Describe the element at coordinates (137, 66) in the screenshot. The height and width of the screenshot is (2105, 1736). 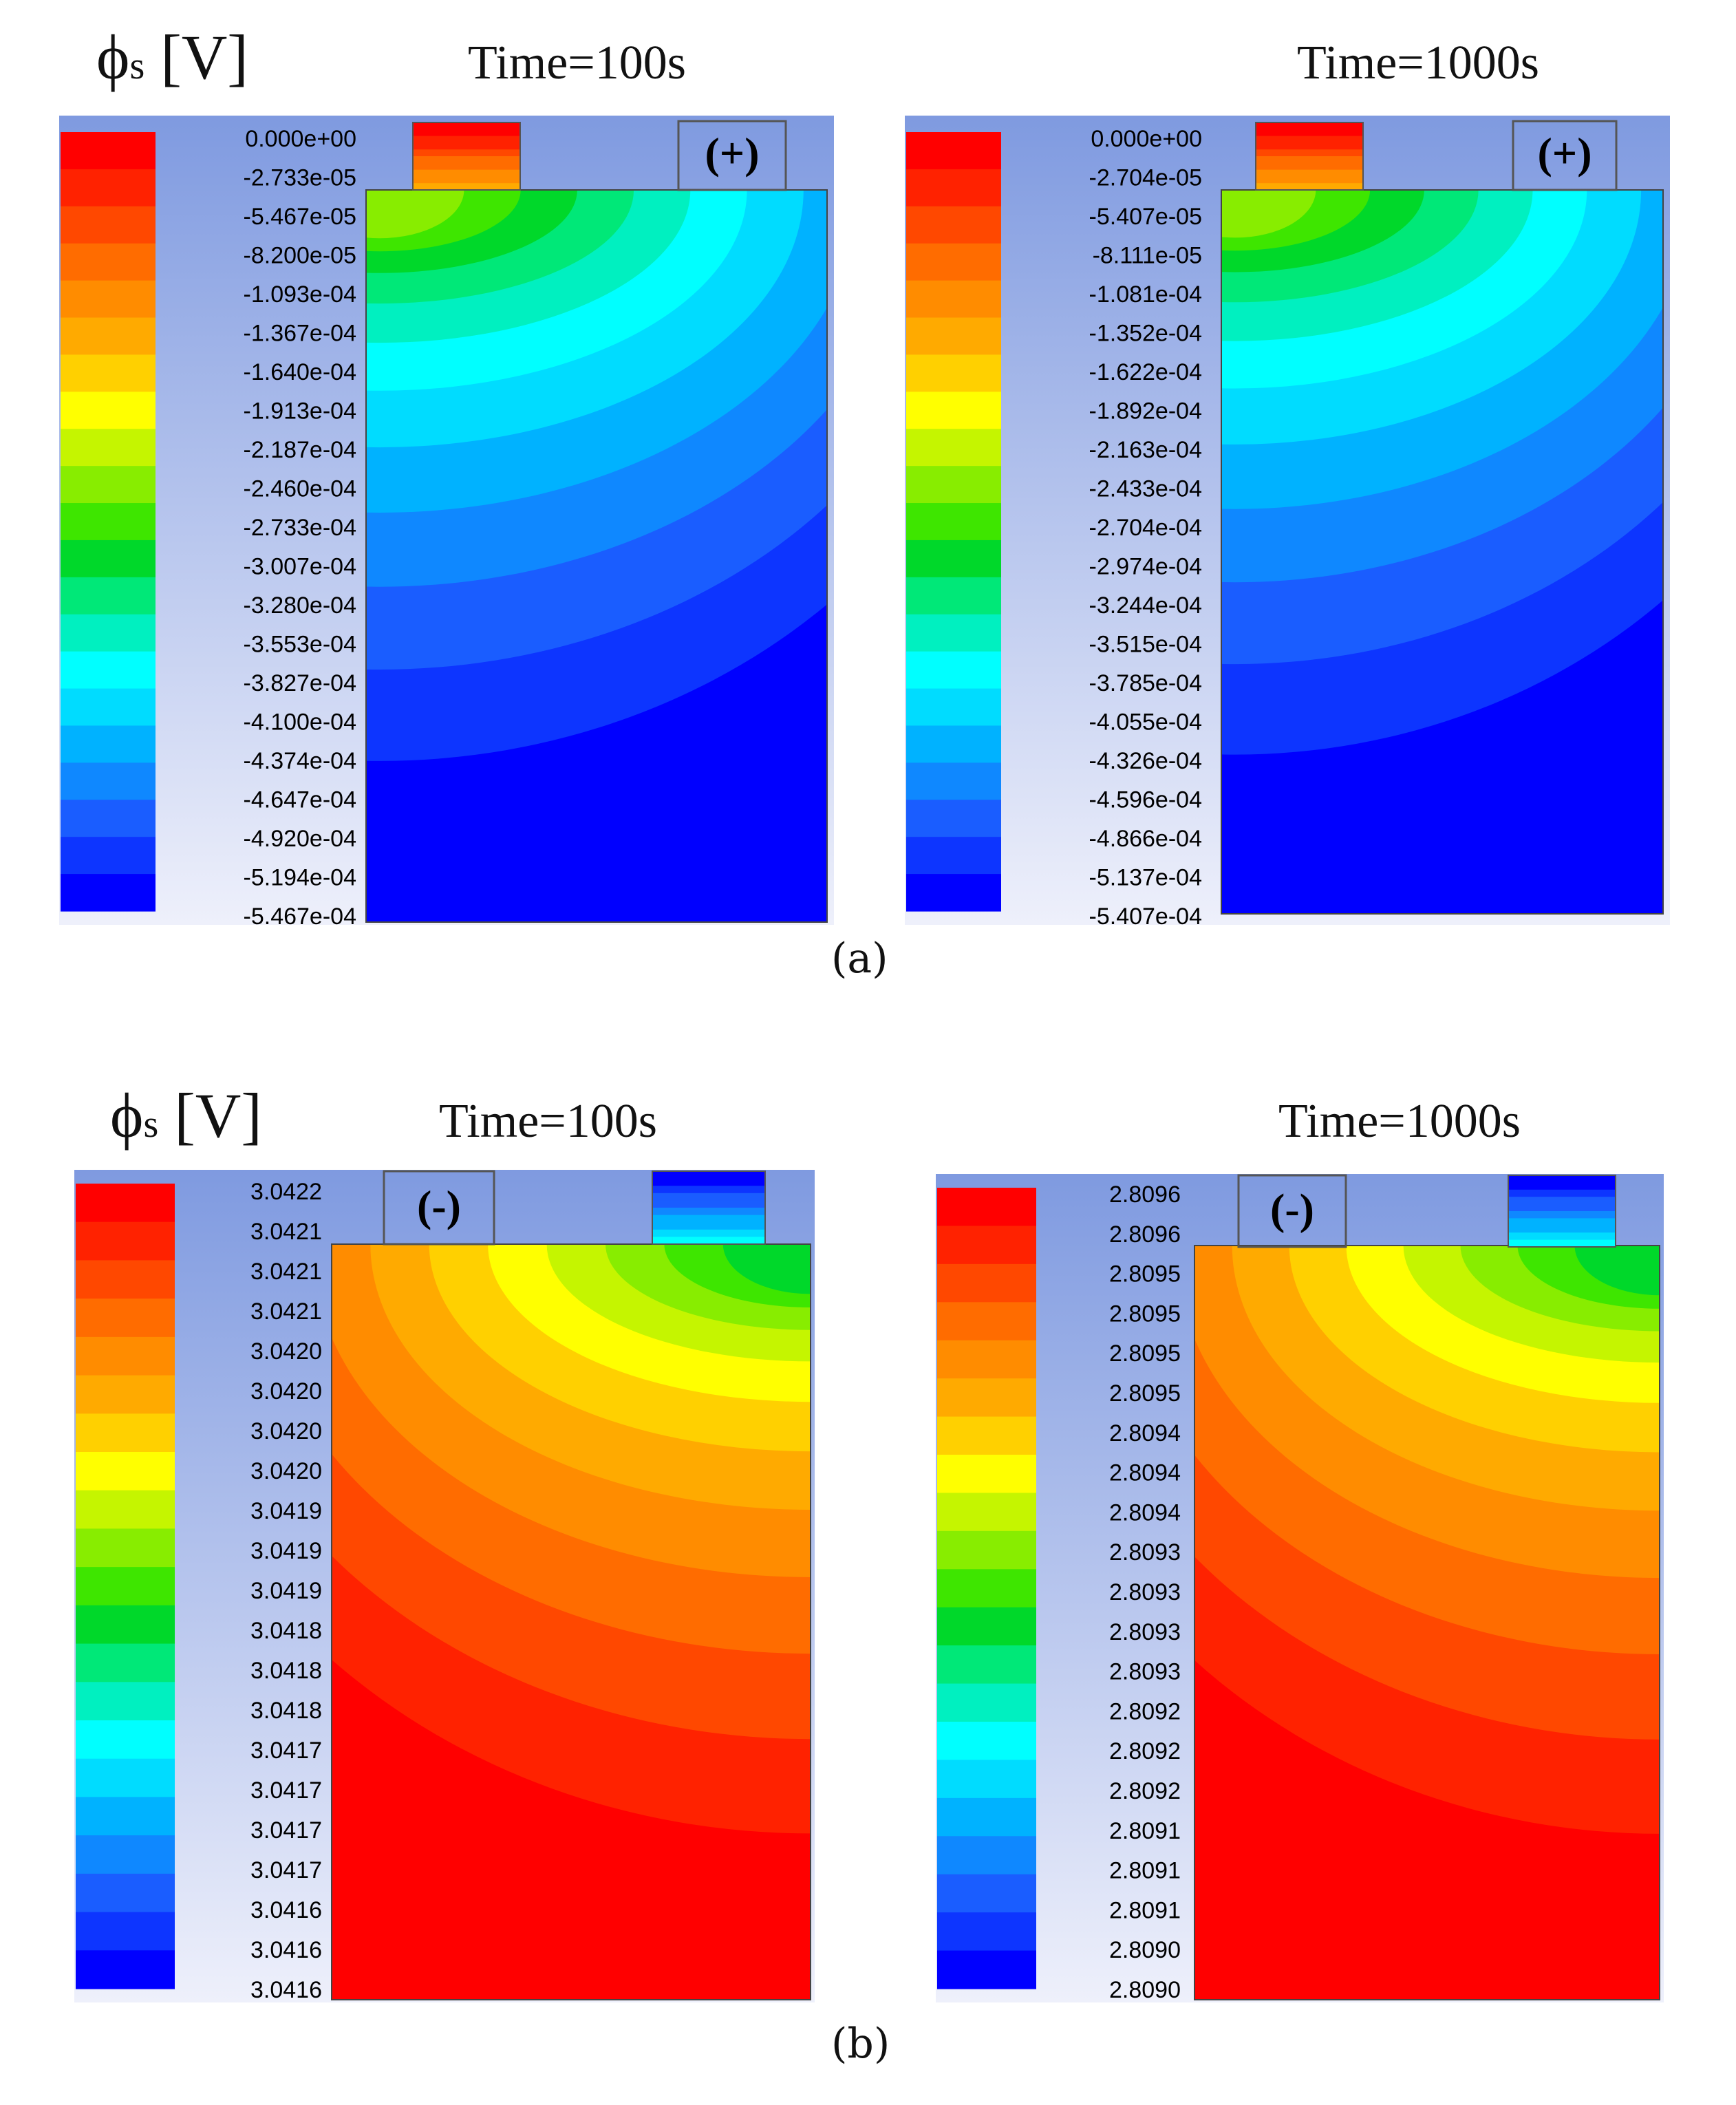
I see `ylabel-a-sub: s` at that location.